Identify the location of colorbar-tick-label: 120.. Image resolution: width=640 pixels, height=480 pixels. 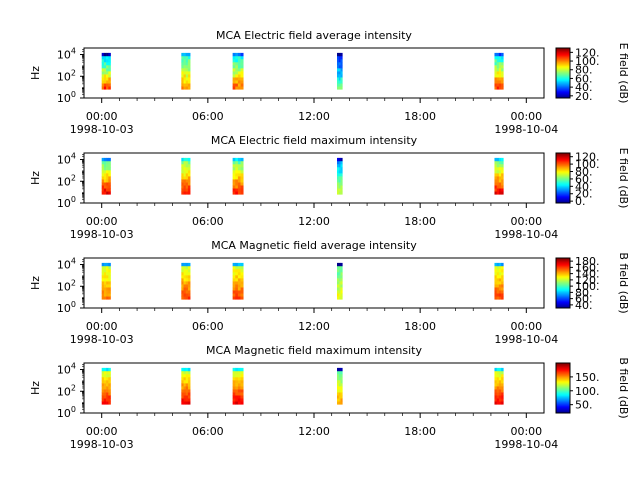
(587, 157).